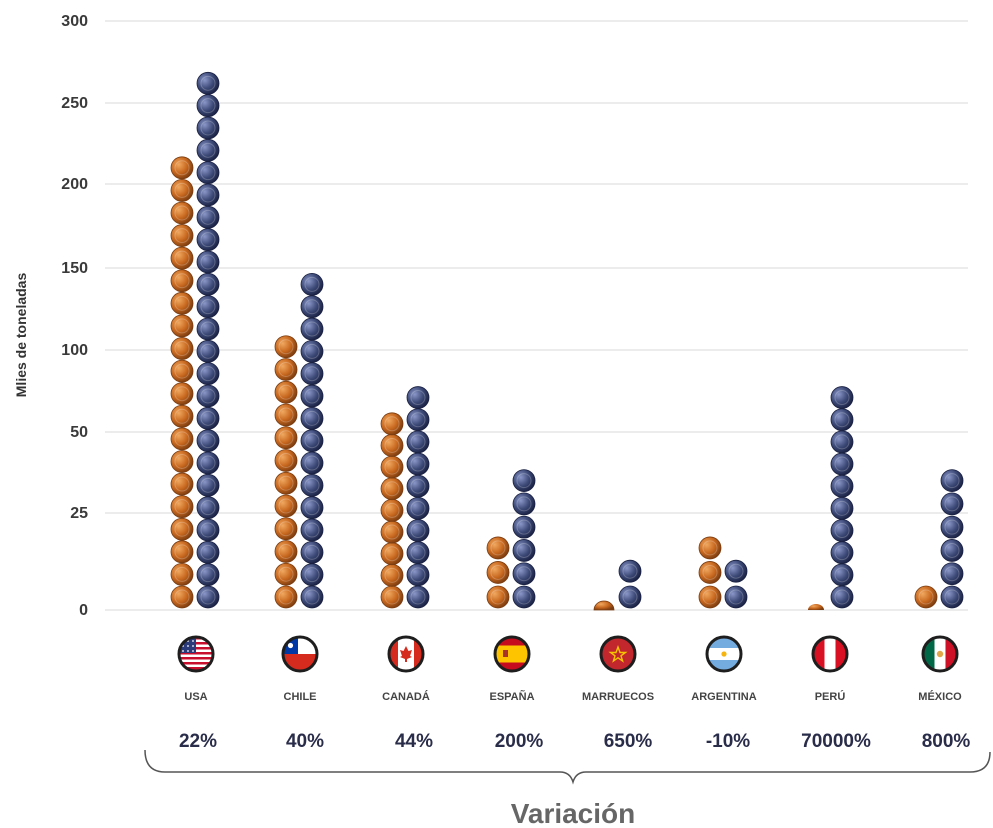 The image size is (993, 828). Describe the element at coordinates (604, 605) in the screenshot. I see `coin-stub` at that location.